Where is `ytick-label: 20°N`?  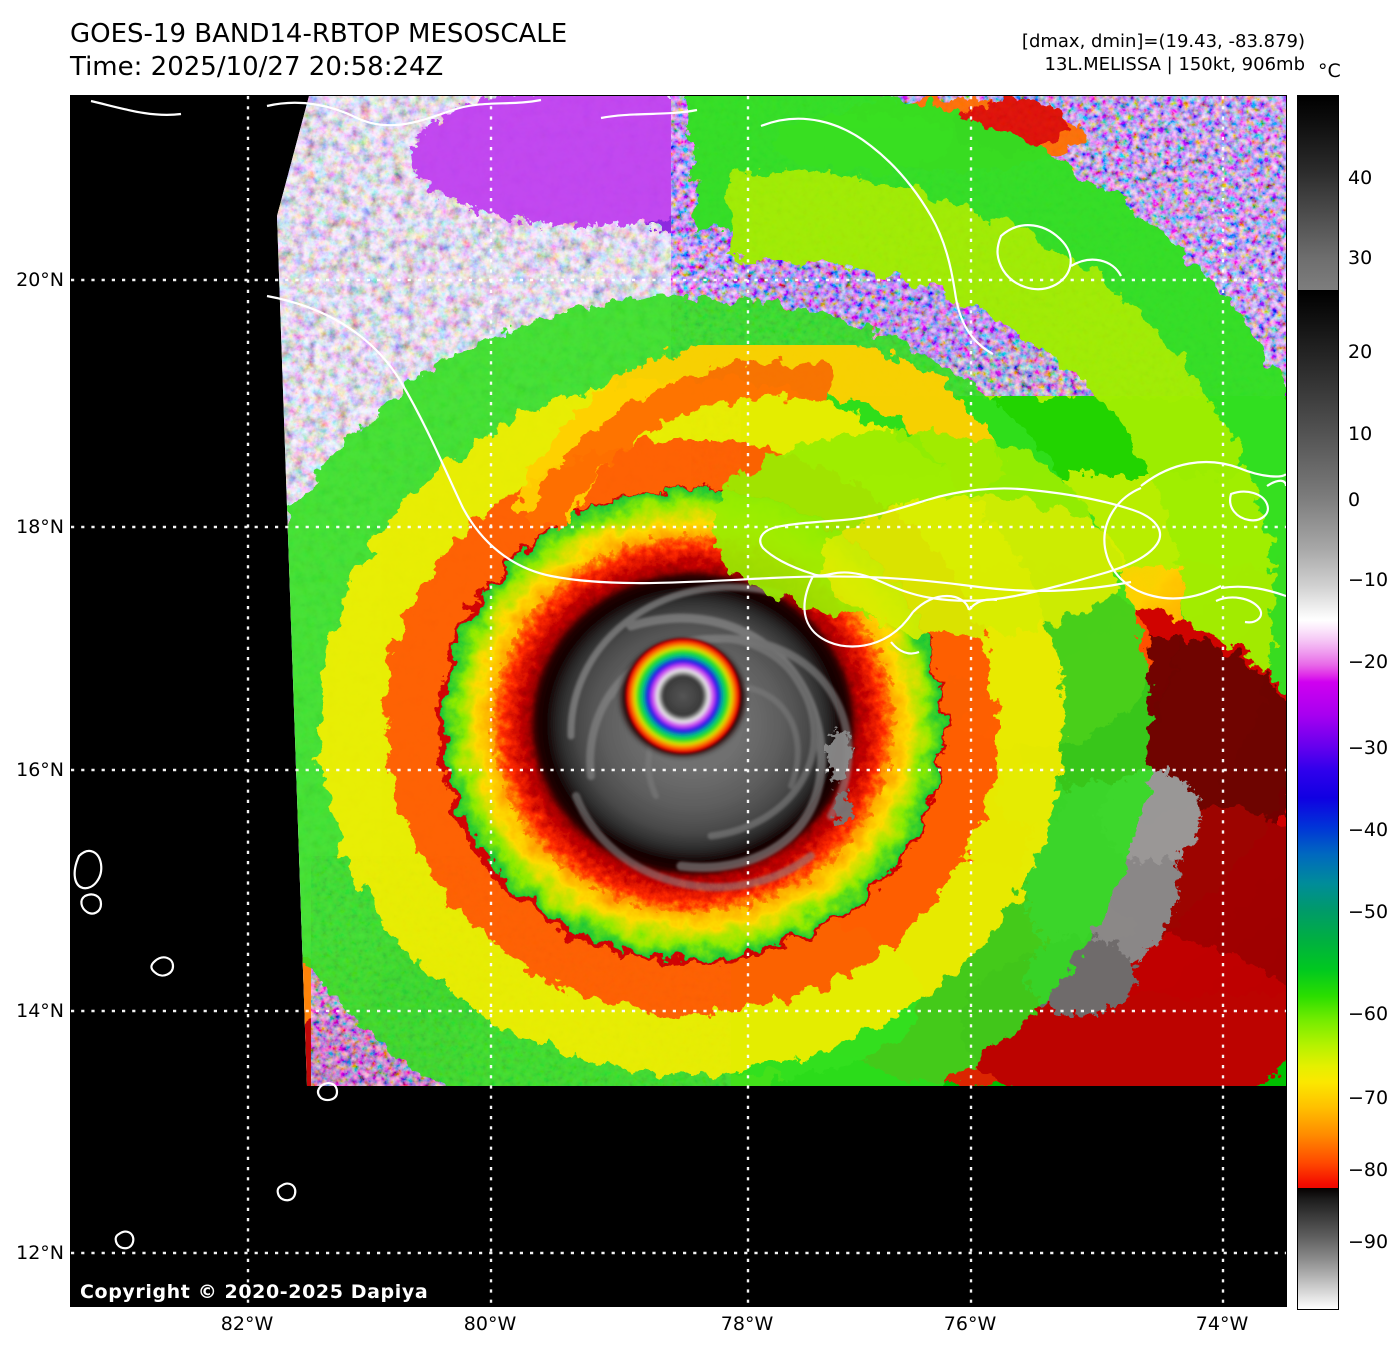
ytick-label: 20°N is located at coordinates (40, 280).